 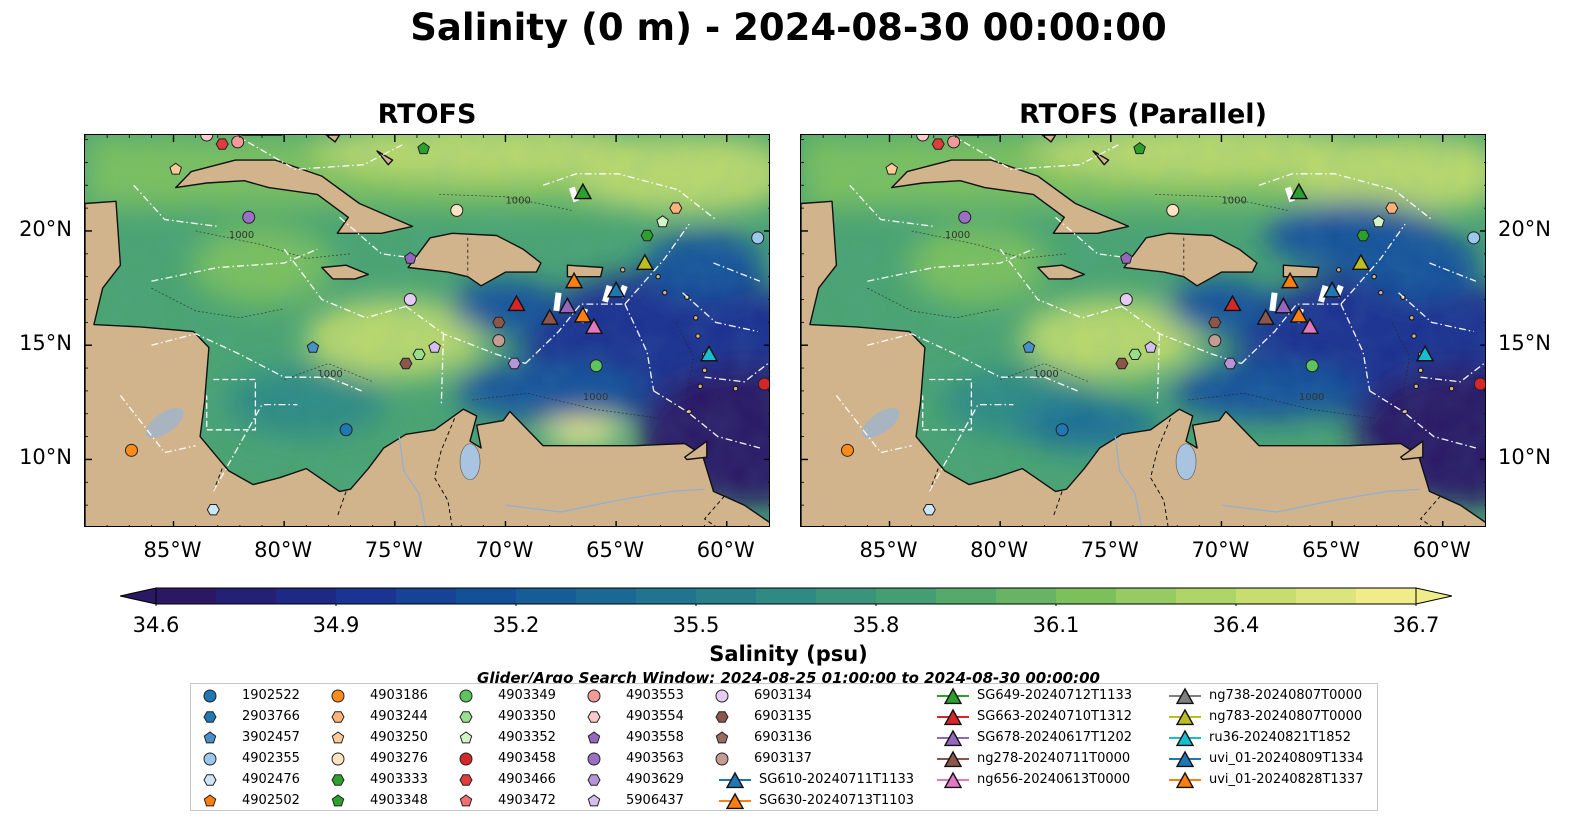 What do you see at coordinates (399, 737) in the screenshot?
I see `legend-label: 4903250` at bounding box center [399, 737].